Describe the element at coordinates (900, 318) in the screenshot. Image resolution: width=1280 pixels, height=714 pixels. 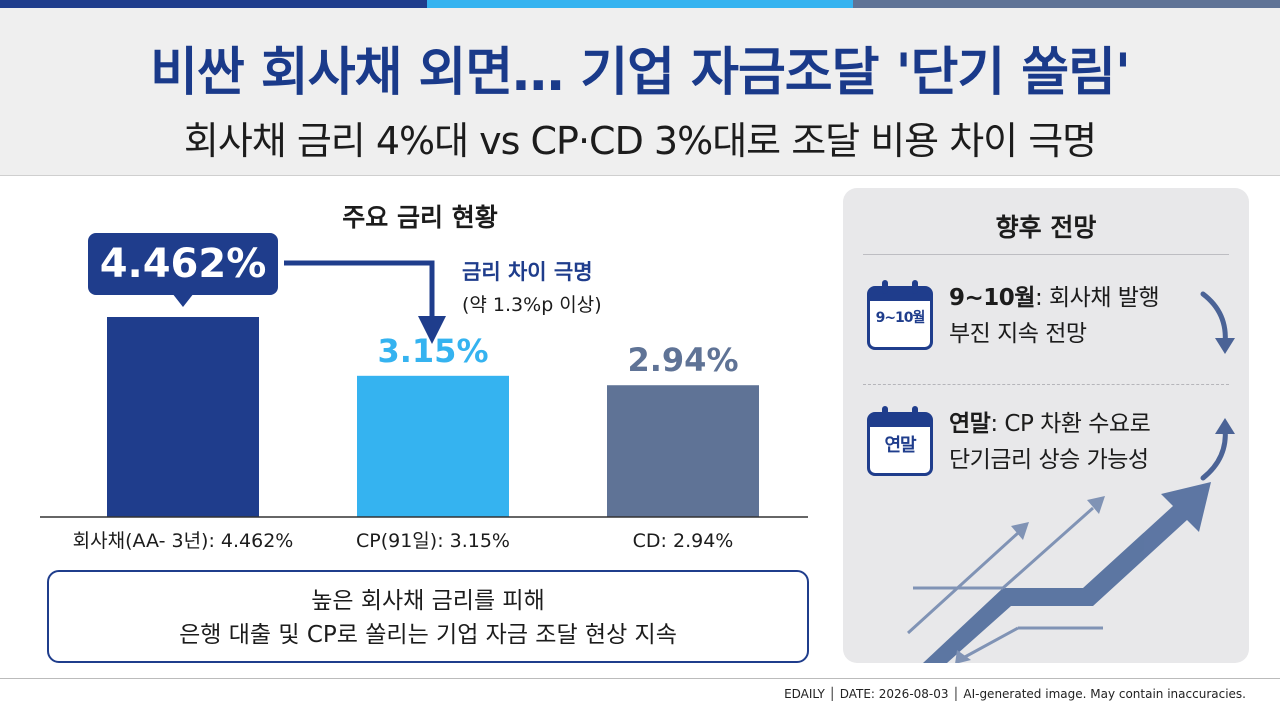
I see `calendar-icon-label: 9~10월` at that location.